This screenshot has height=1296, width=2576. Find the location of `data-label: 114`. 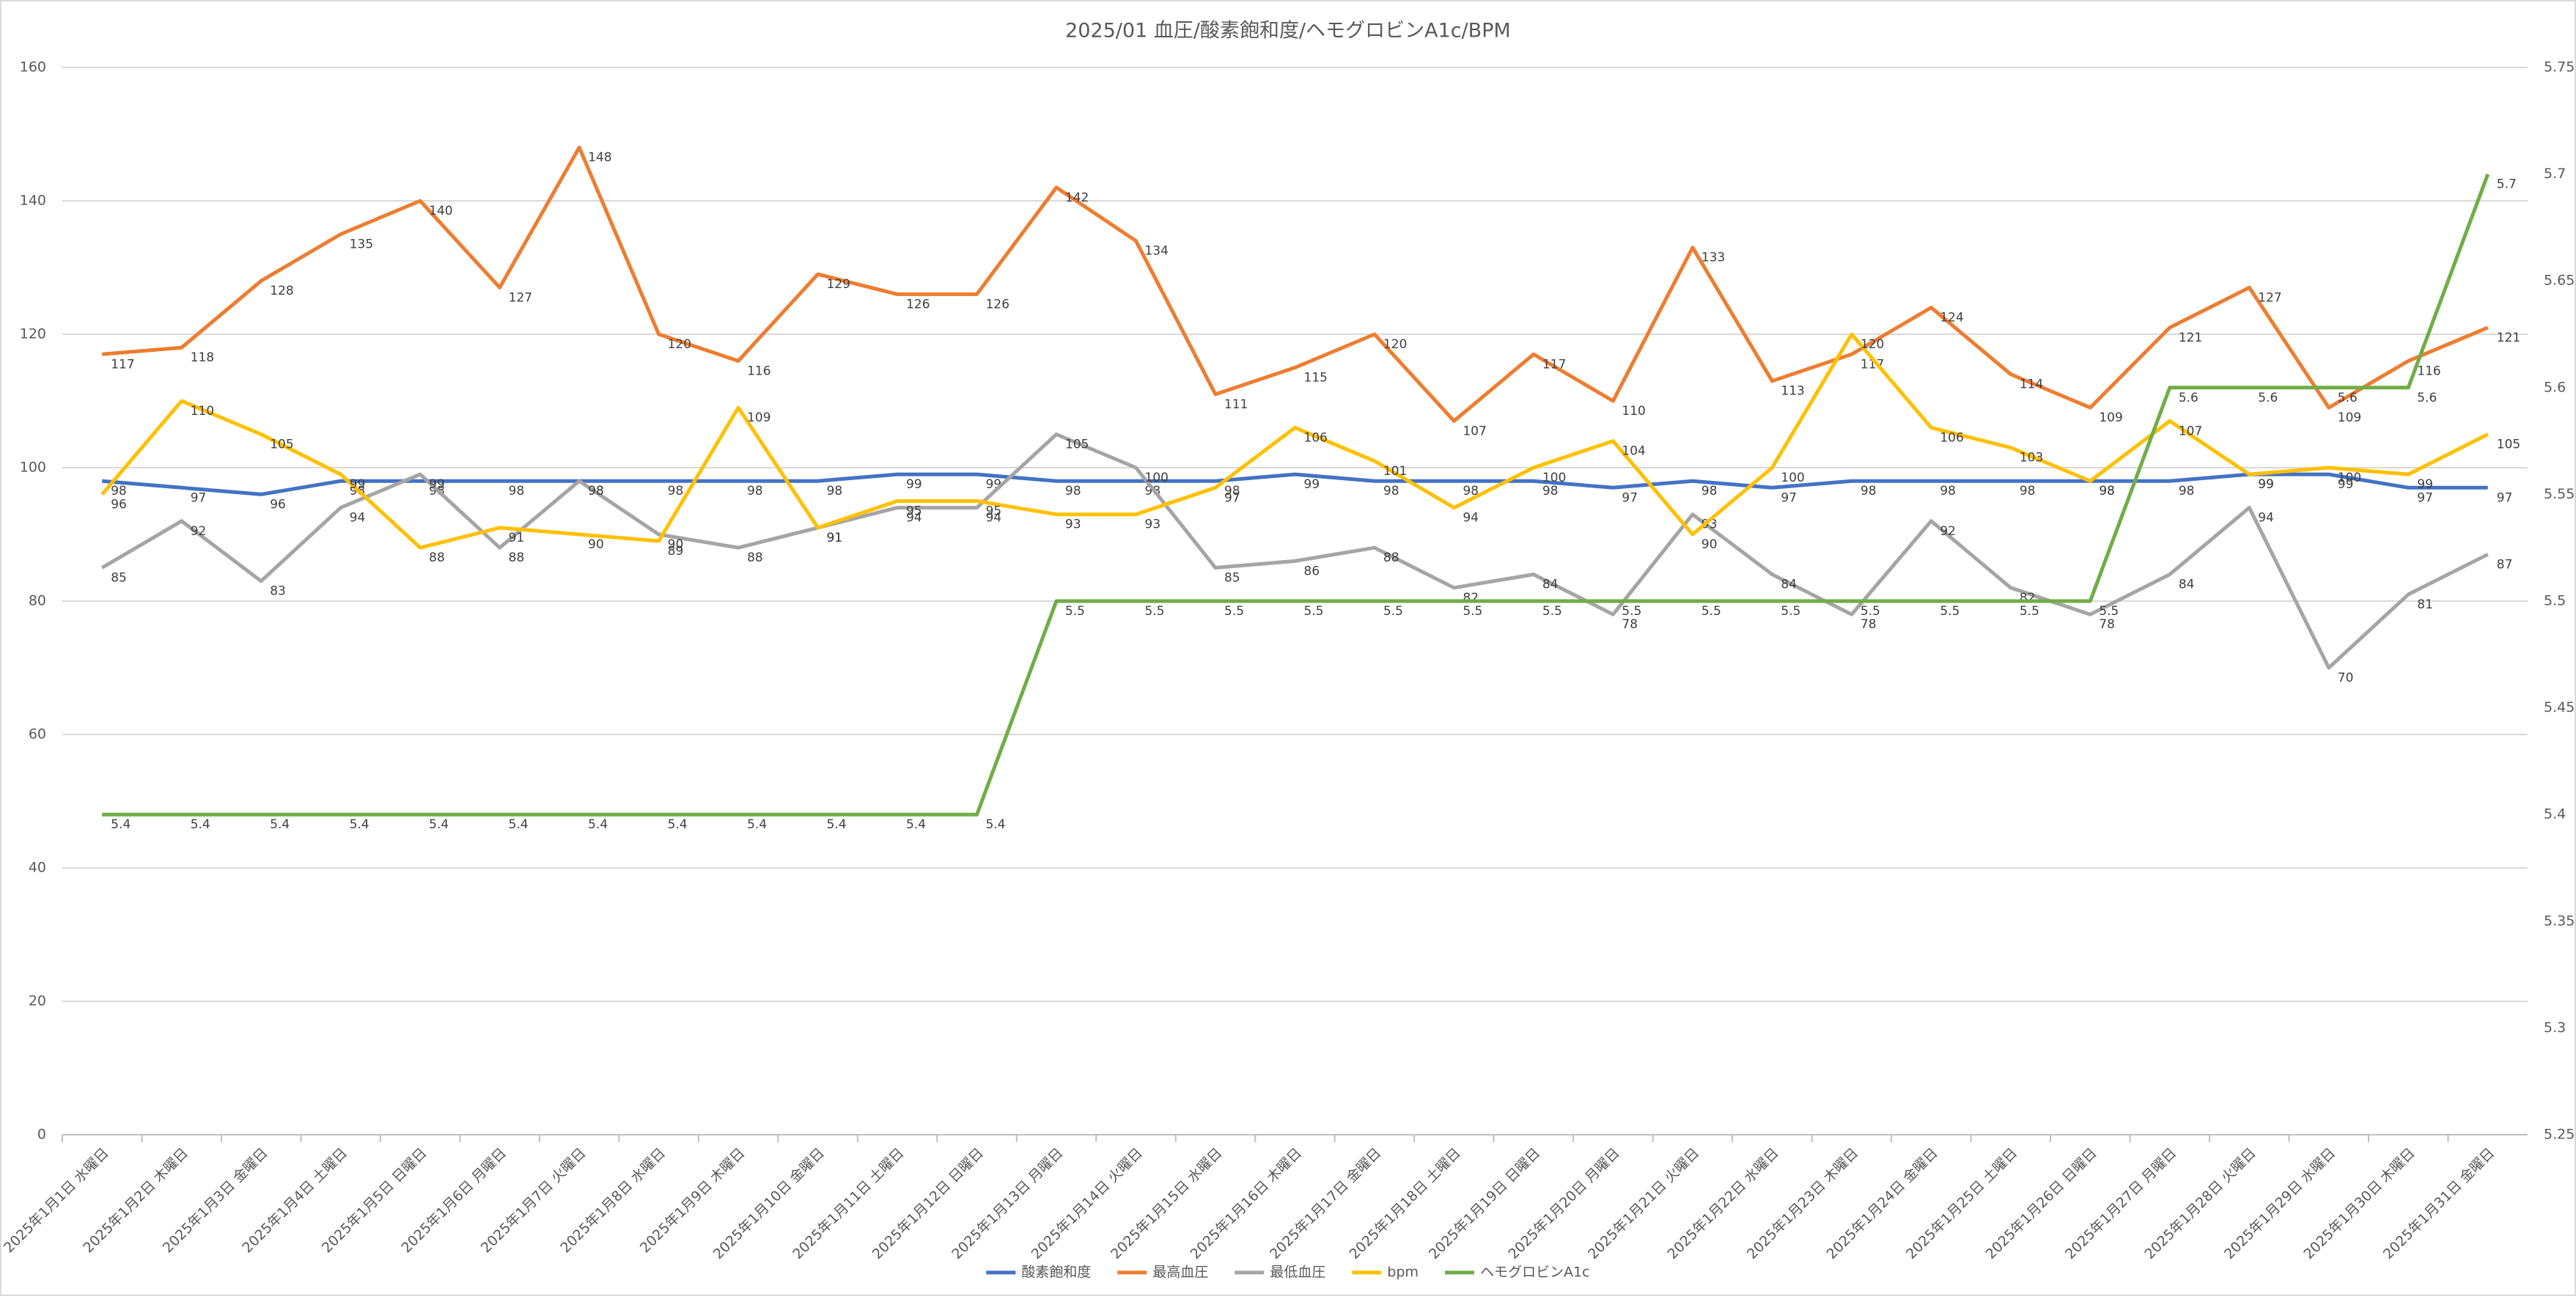

data-label: 114 is located at coordinates (2031, 385).